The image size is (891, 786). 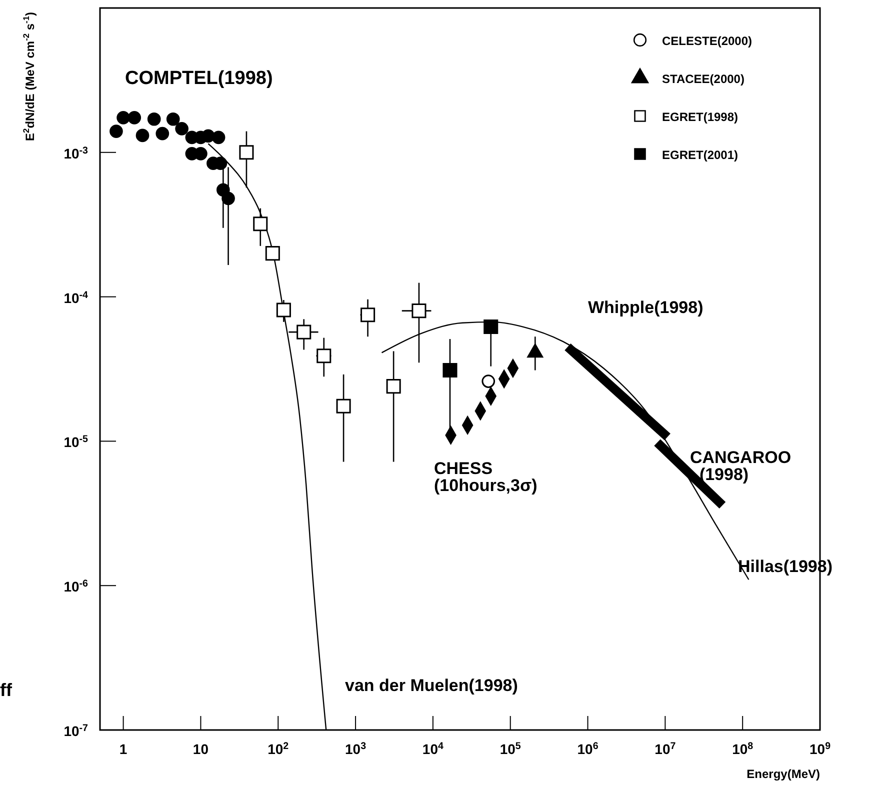 What do you see at coordinates (700, 155) in the screenshot?
I see `legend-label: EGRET(2001)` at bounding box center [700, 155].